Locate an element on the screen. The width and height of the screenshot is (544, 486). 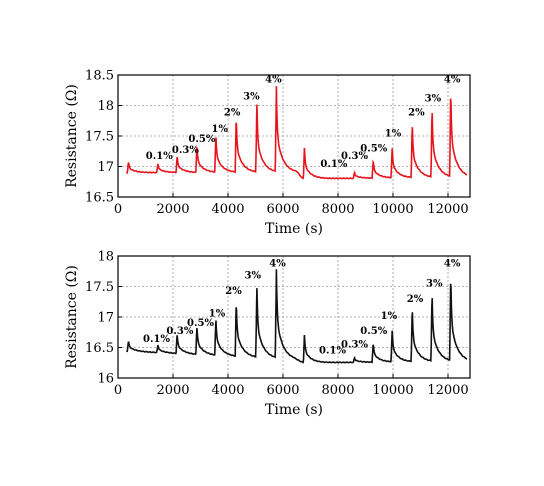
y-tick-label: 18.5 is located at coordinates (99, 76).